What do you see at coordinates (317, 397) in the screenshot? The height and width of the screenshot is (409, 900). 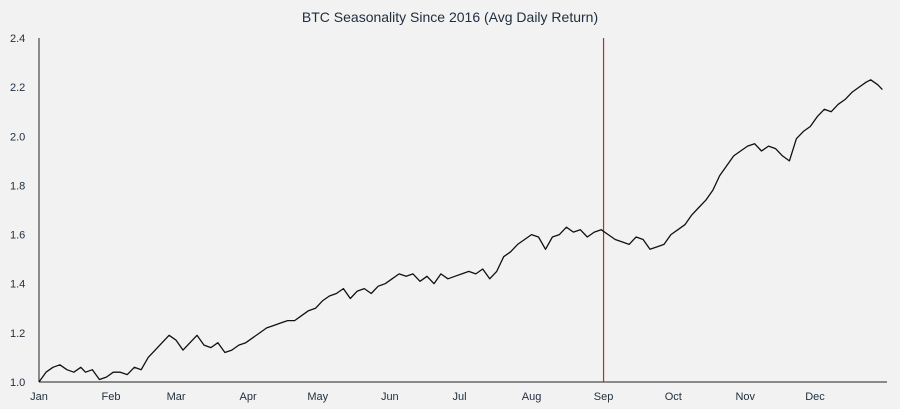 I see `x-tick-label: May` at bounding box center [317, 397].